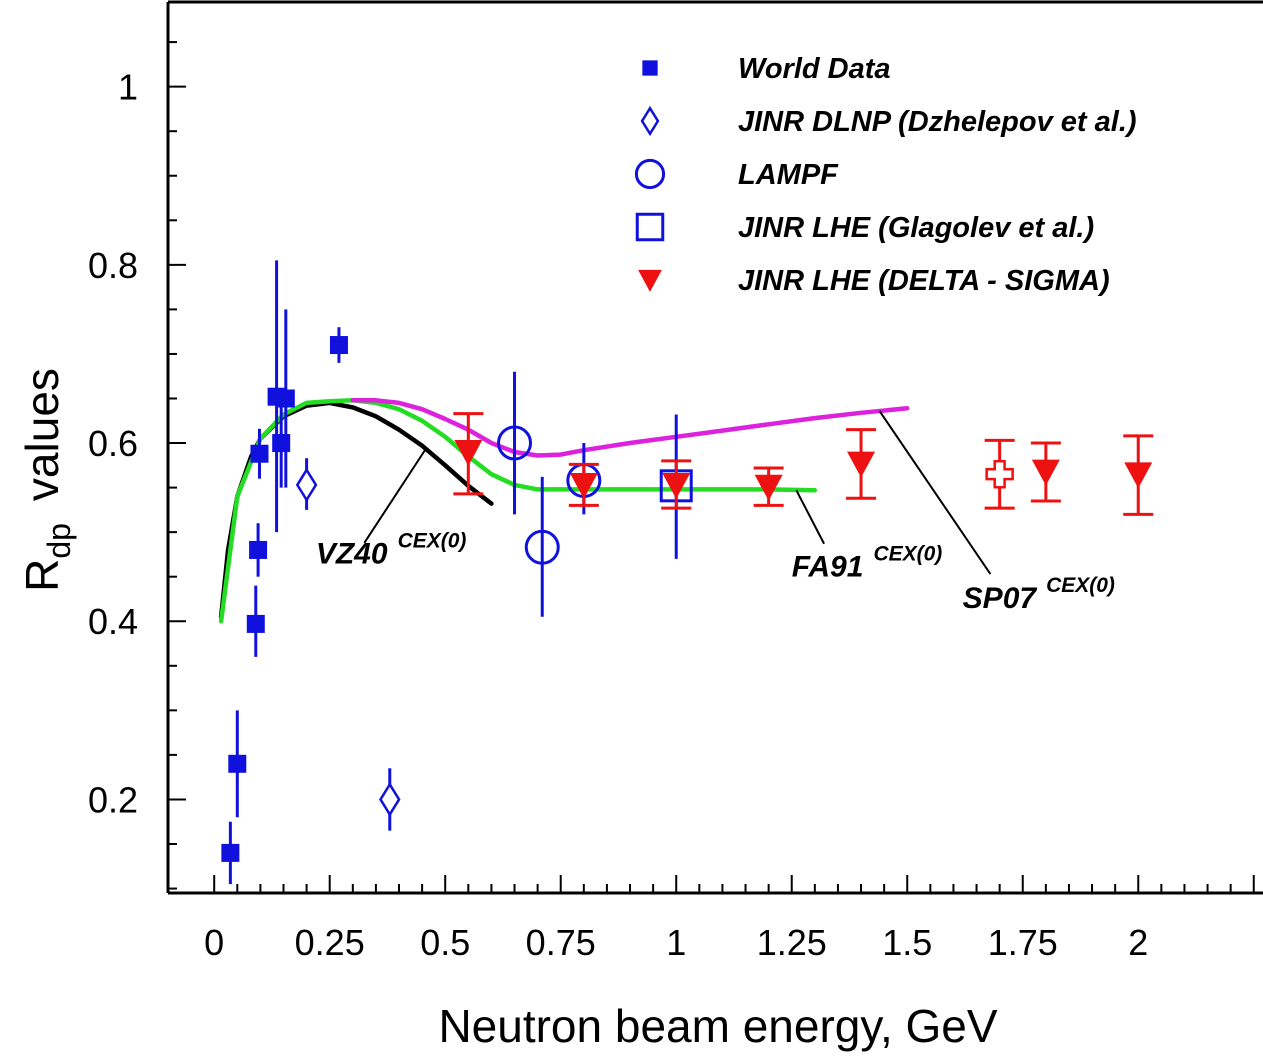 This screenshot has width=1263, height=1057. I want to click on x-tick-label: 0.25, so click(330, 942).